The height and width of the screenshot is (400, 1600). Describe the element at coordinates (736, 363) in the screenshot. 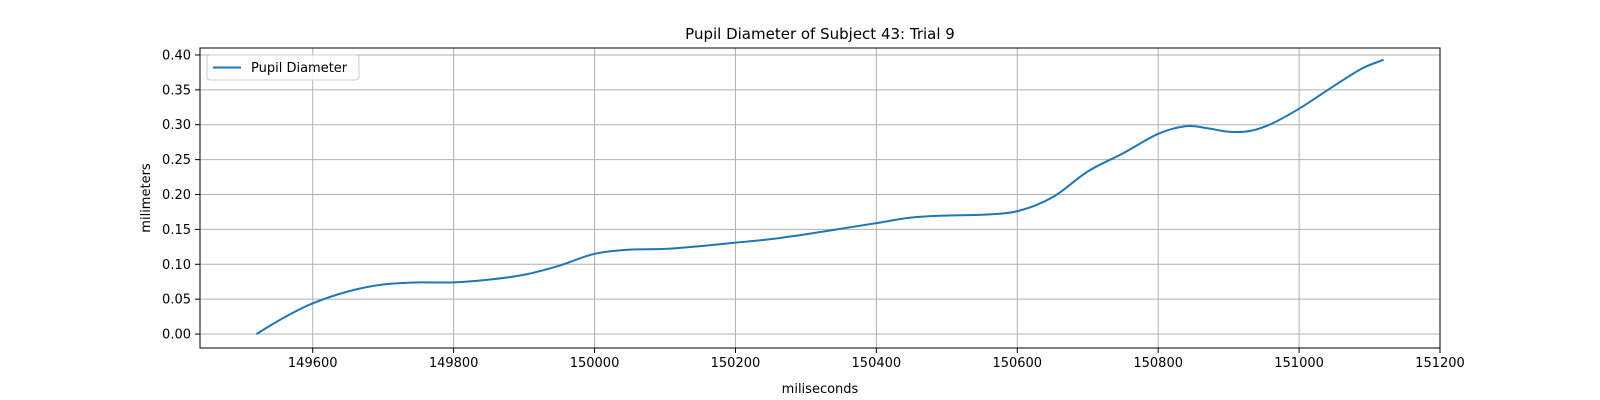

I see `x-tick-label: 150200` at that location.